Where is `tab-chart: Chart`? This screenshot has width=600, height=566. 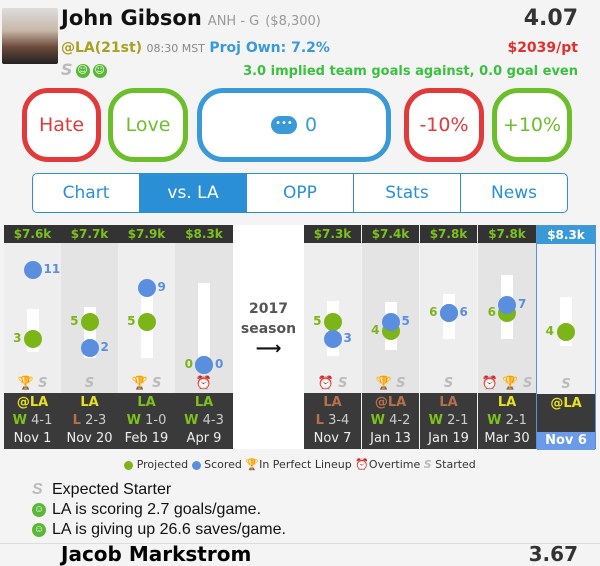 tab-chart: Chart is located at coordinates (86, 193).